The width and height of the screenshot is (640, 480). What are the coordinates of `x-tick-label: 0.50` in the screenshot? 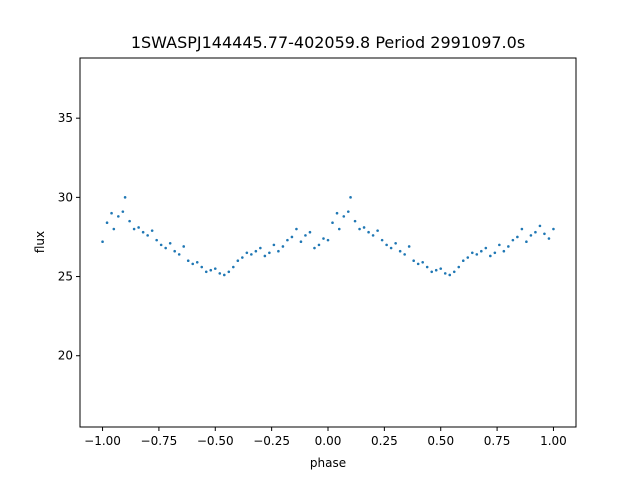 It's located at (440, 441).